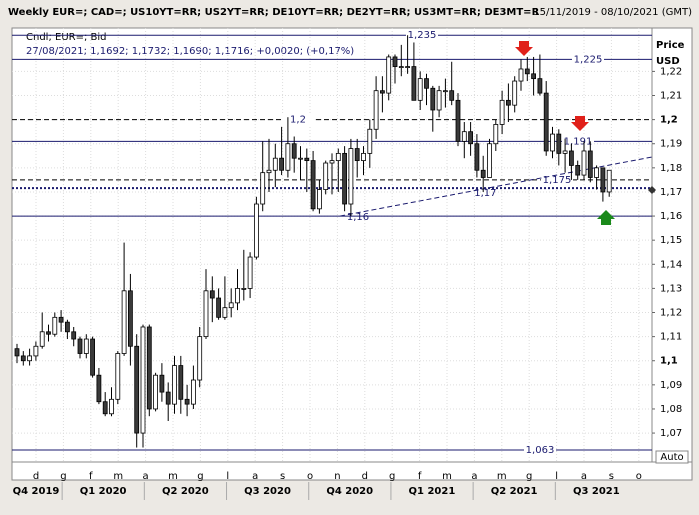  Describe the element at coordinates (496, 186) in the screenshot. I see `trendline` at that location.